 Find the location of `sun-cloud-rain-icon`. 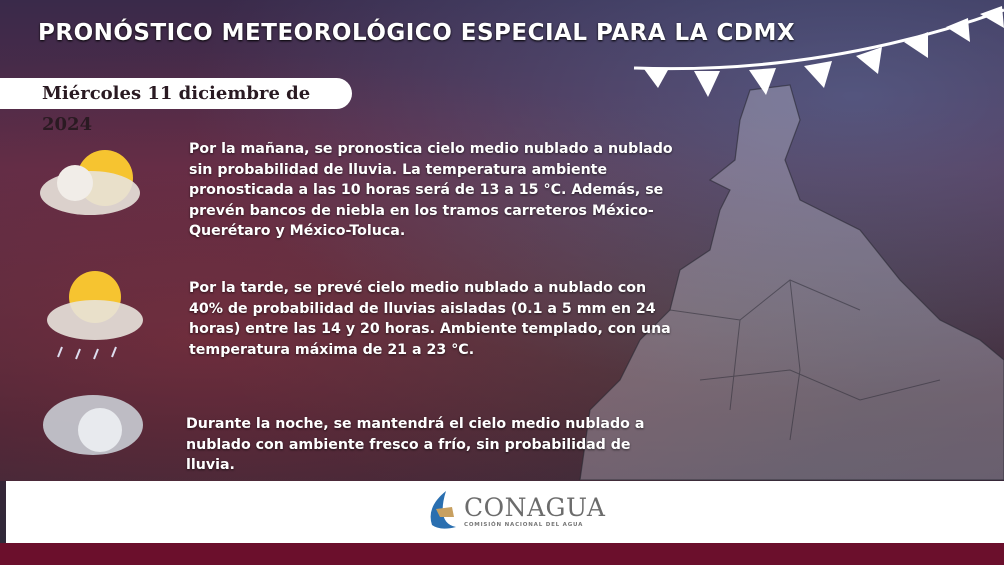

sun-cloud-rain-icon is located at coordinates (95, 315).